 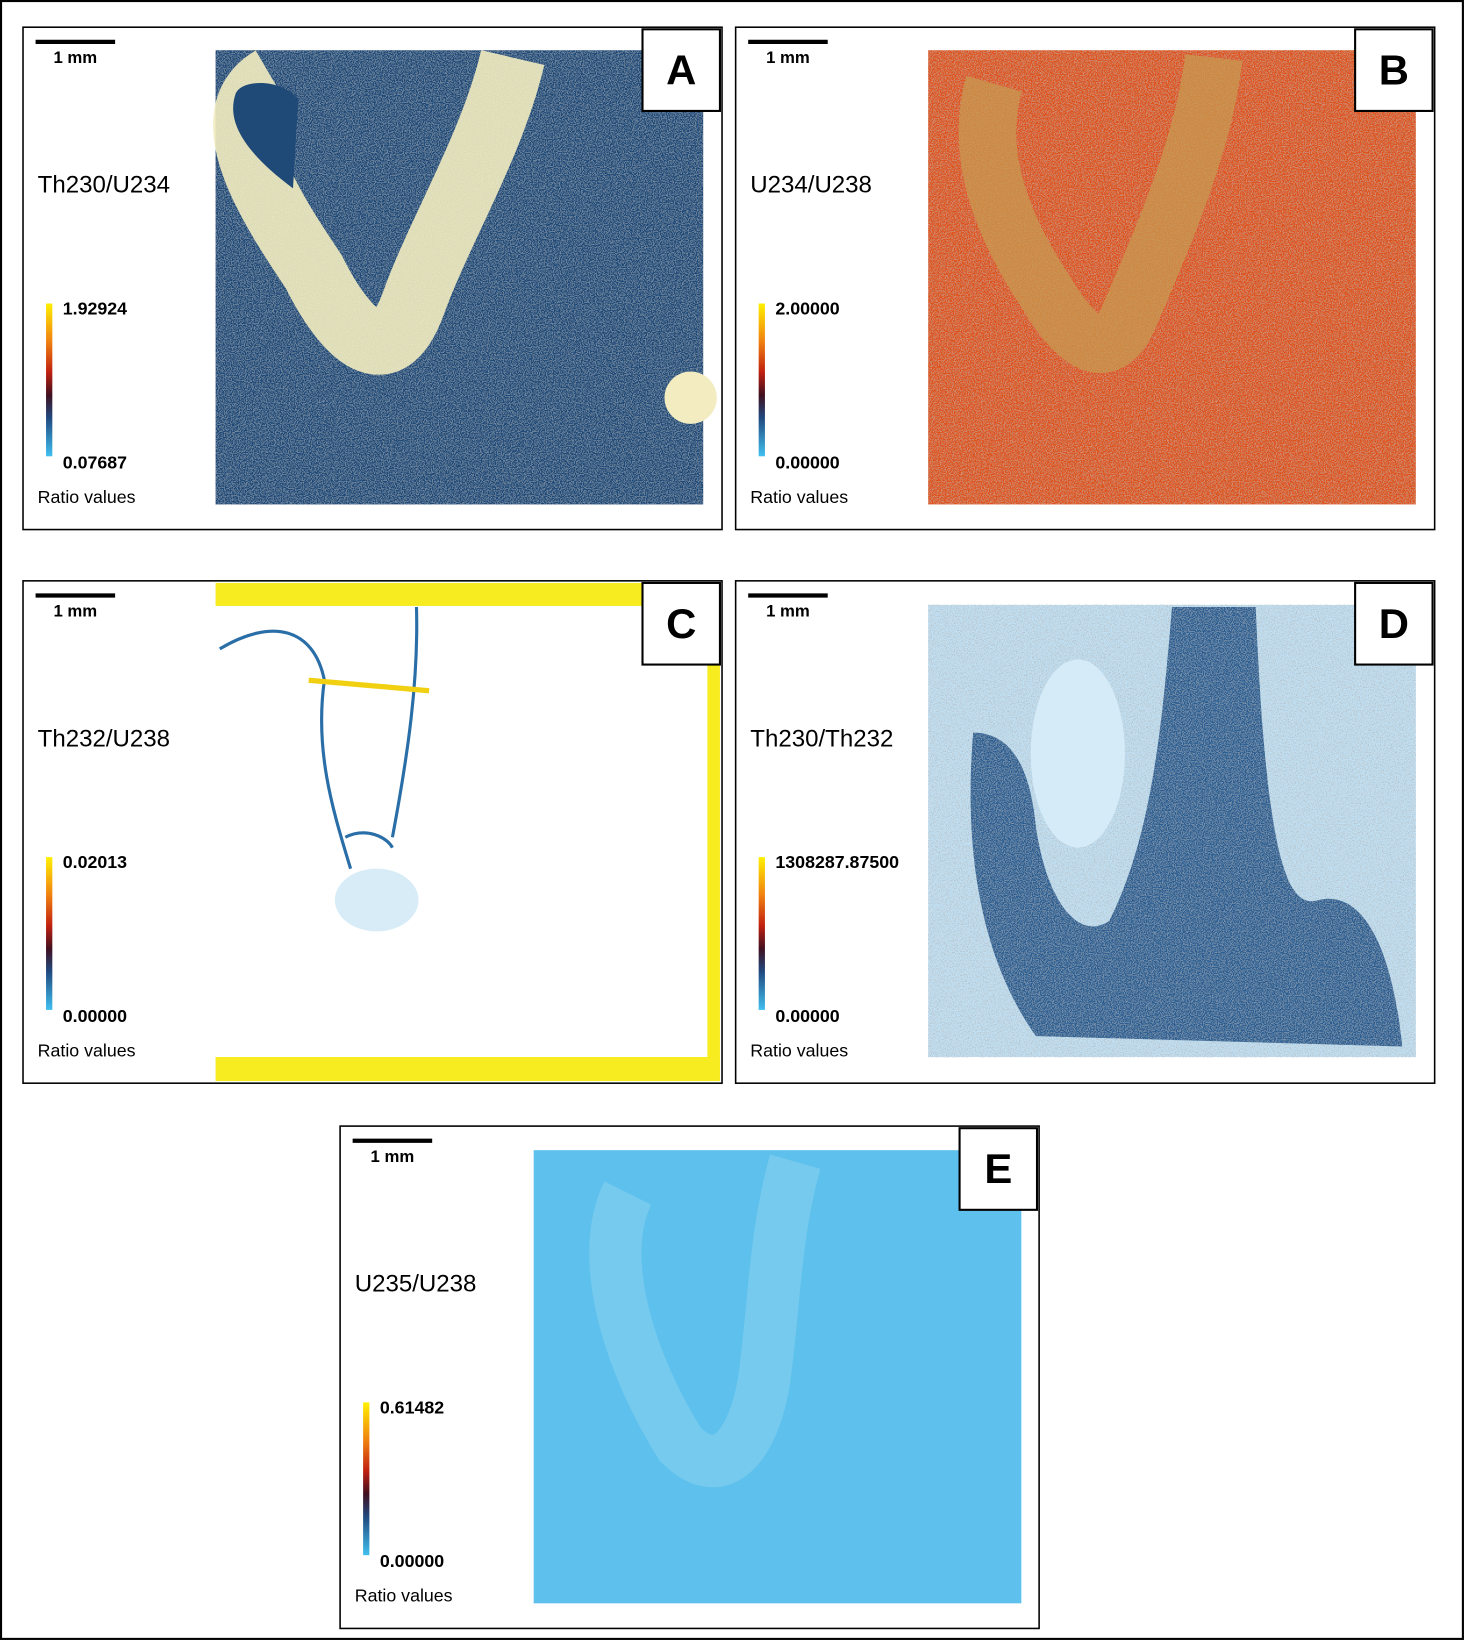 I want to click on ratio-label: Th230/Th232, so click(x=821, y=738).